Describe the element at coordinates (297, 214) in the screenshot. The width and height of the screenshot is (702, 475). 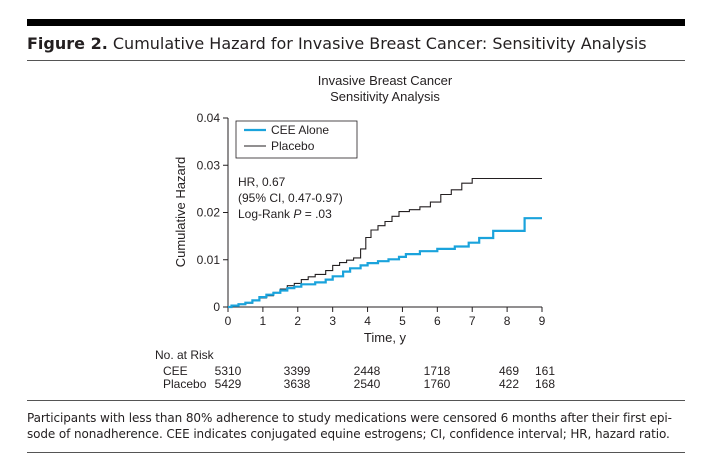
I see `logrank-p: P` at that location.